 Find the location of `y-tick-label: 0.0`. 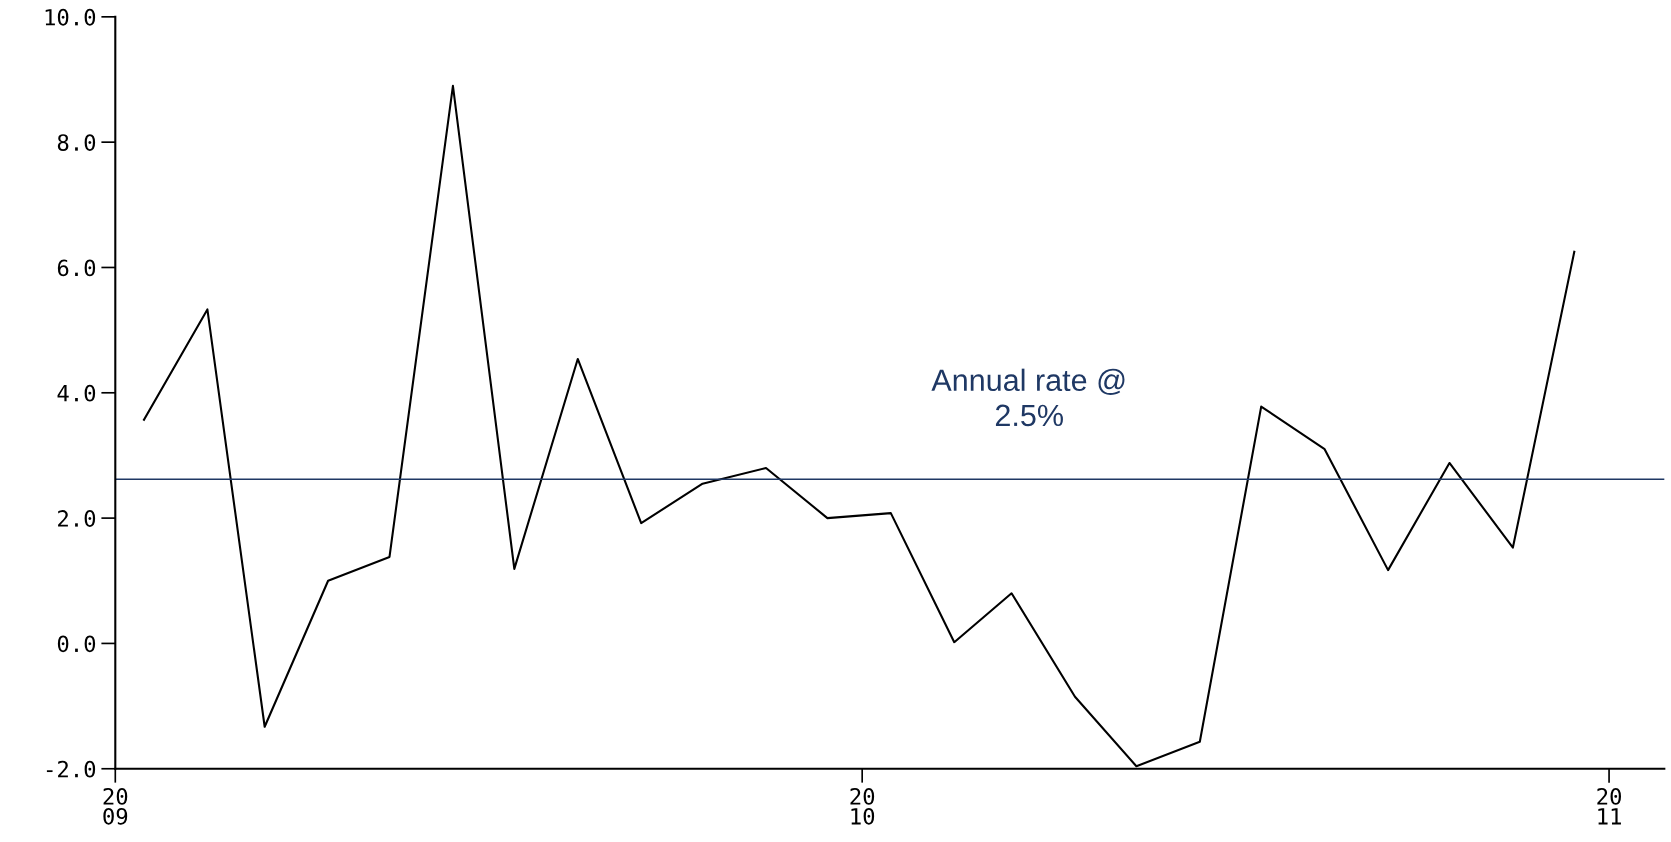

y-tick-label: 0.0 is located at coordinates (76, 644).